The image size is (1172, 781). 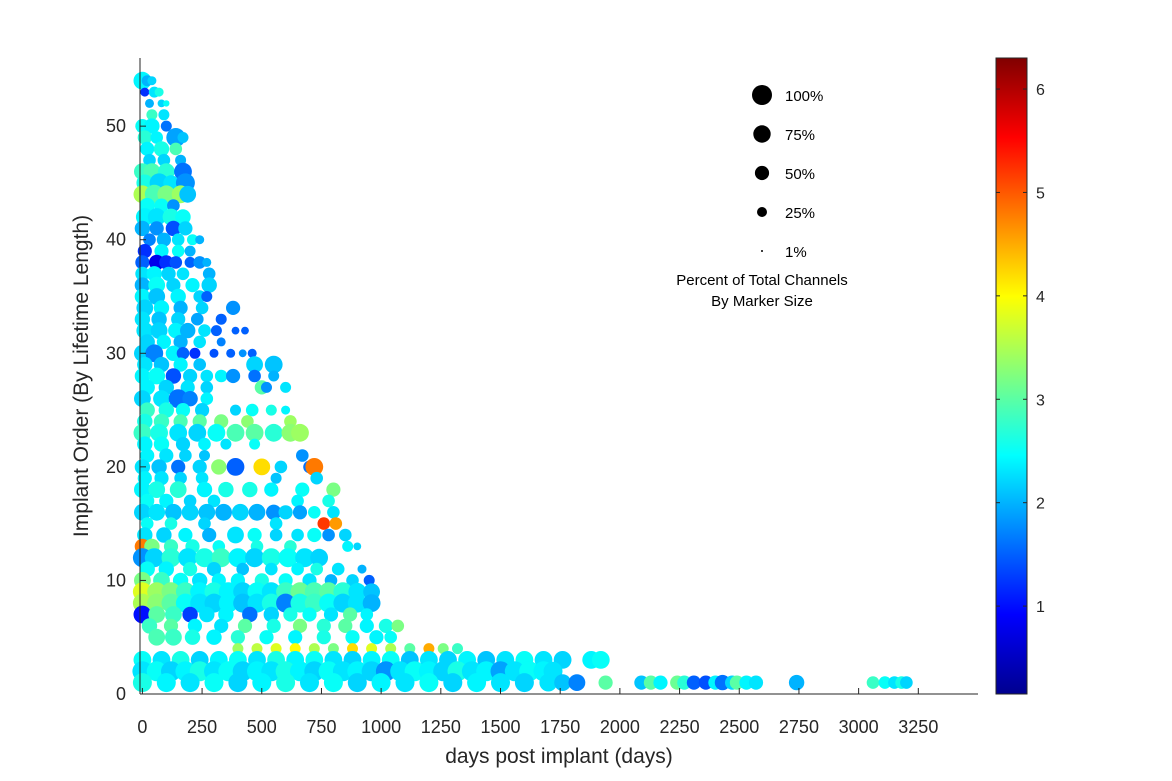 What do you see at coordinates (1040, 400) in the screenshot?
I see `colorbar-tick-label: 3` at bounding box center [1040, 400].